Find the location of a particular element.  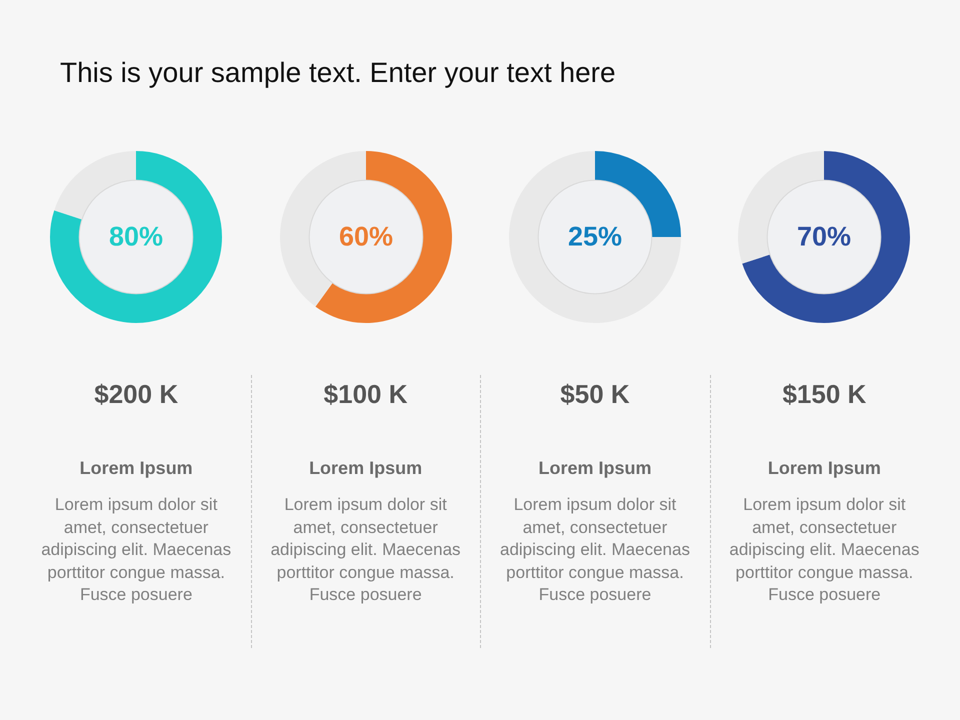

data-label: 80% is located at coordinates (136, 236).